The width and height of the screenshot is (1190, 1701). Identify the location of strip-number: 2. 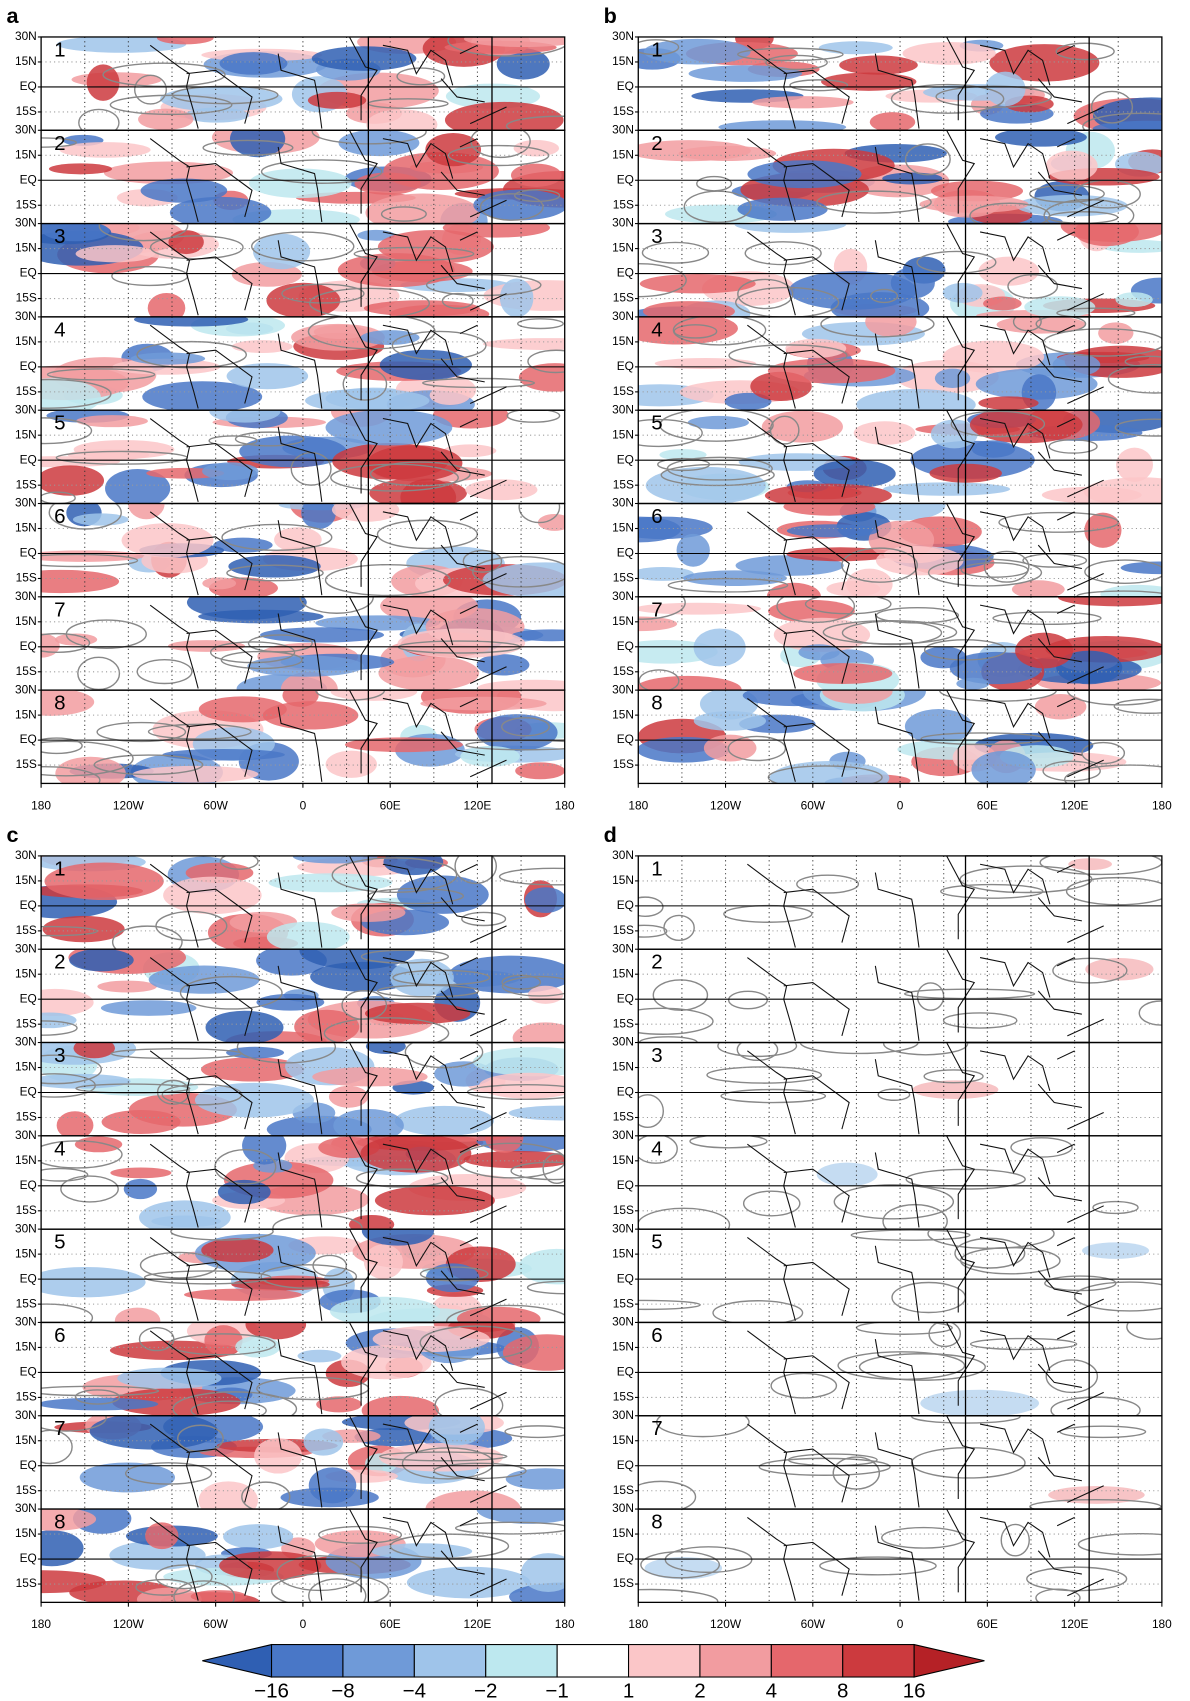
(656, 143).